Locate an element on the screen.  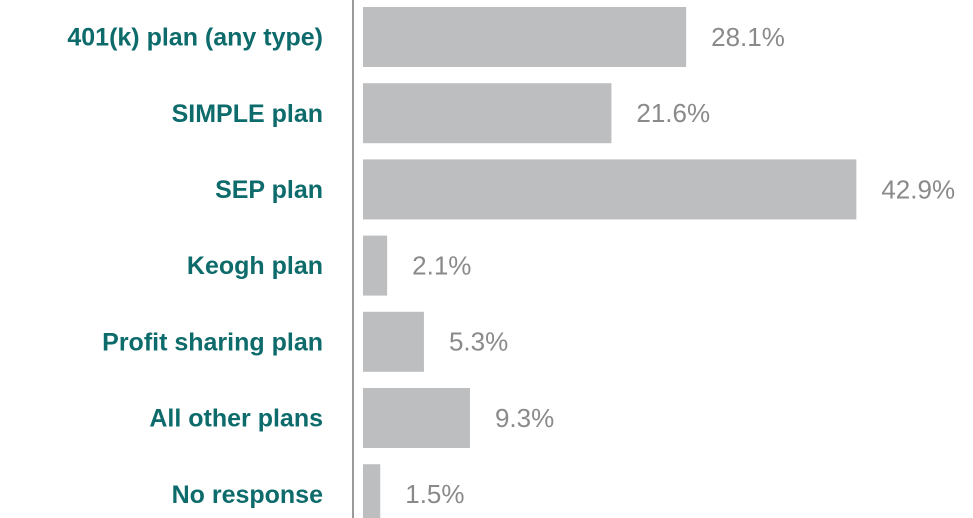
value-label: 42.9% is located at coordinates (918, 189).